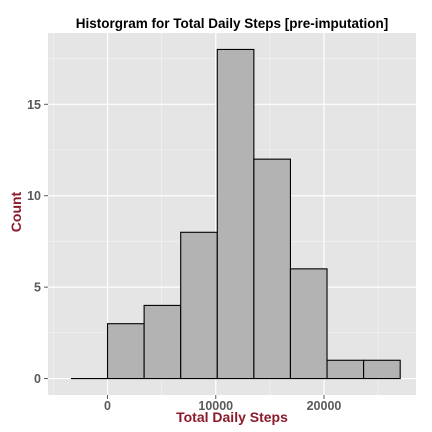  Describe the element at coordinates (107, 406) in the screenshot. I see `x-tick-label: 0` at that location.